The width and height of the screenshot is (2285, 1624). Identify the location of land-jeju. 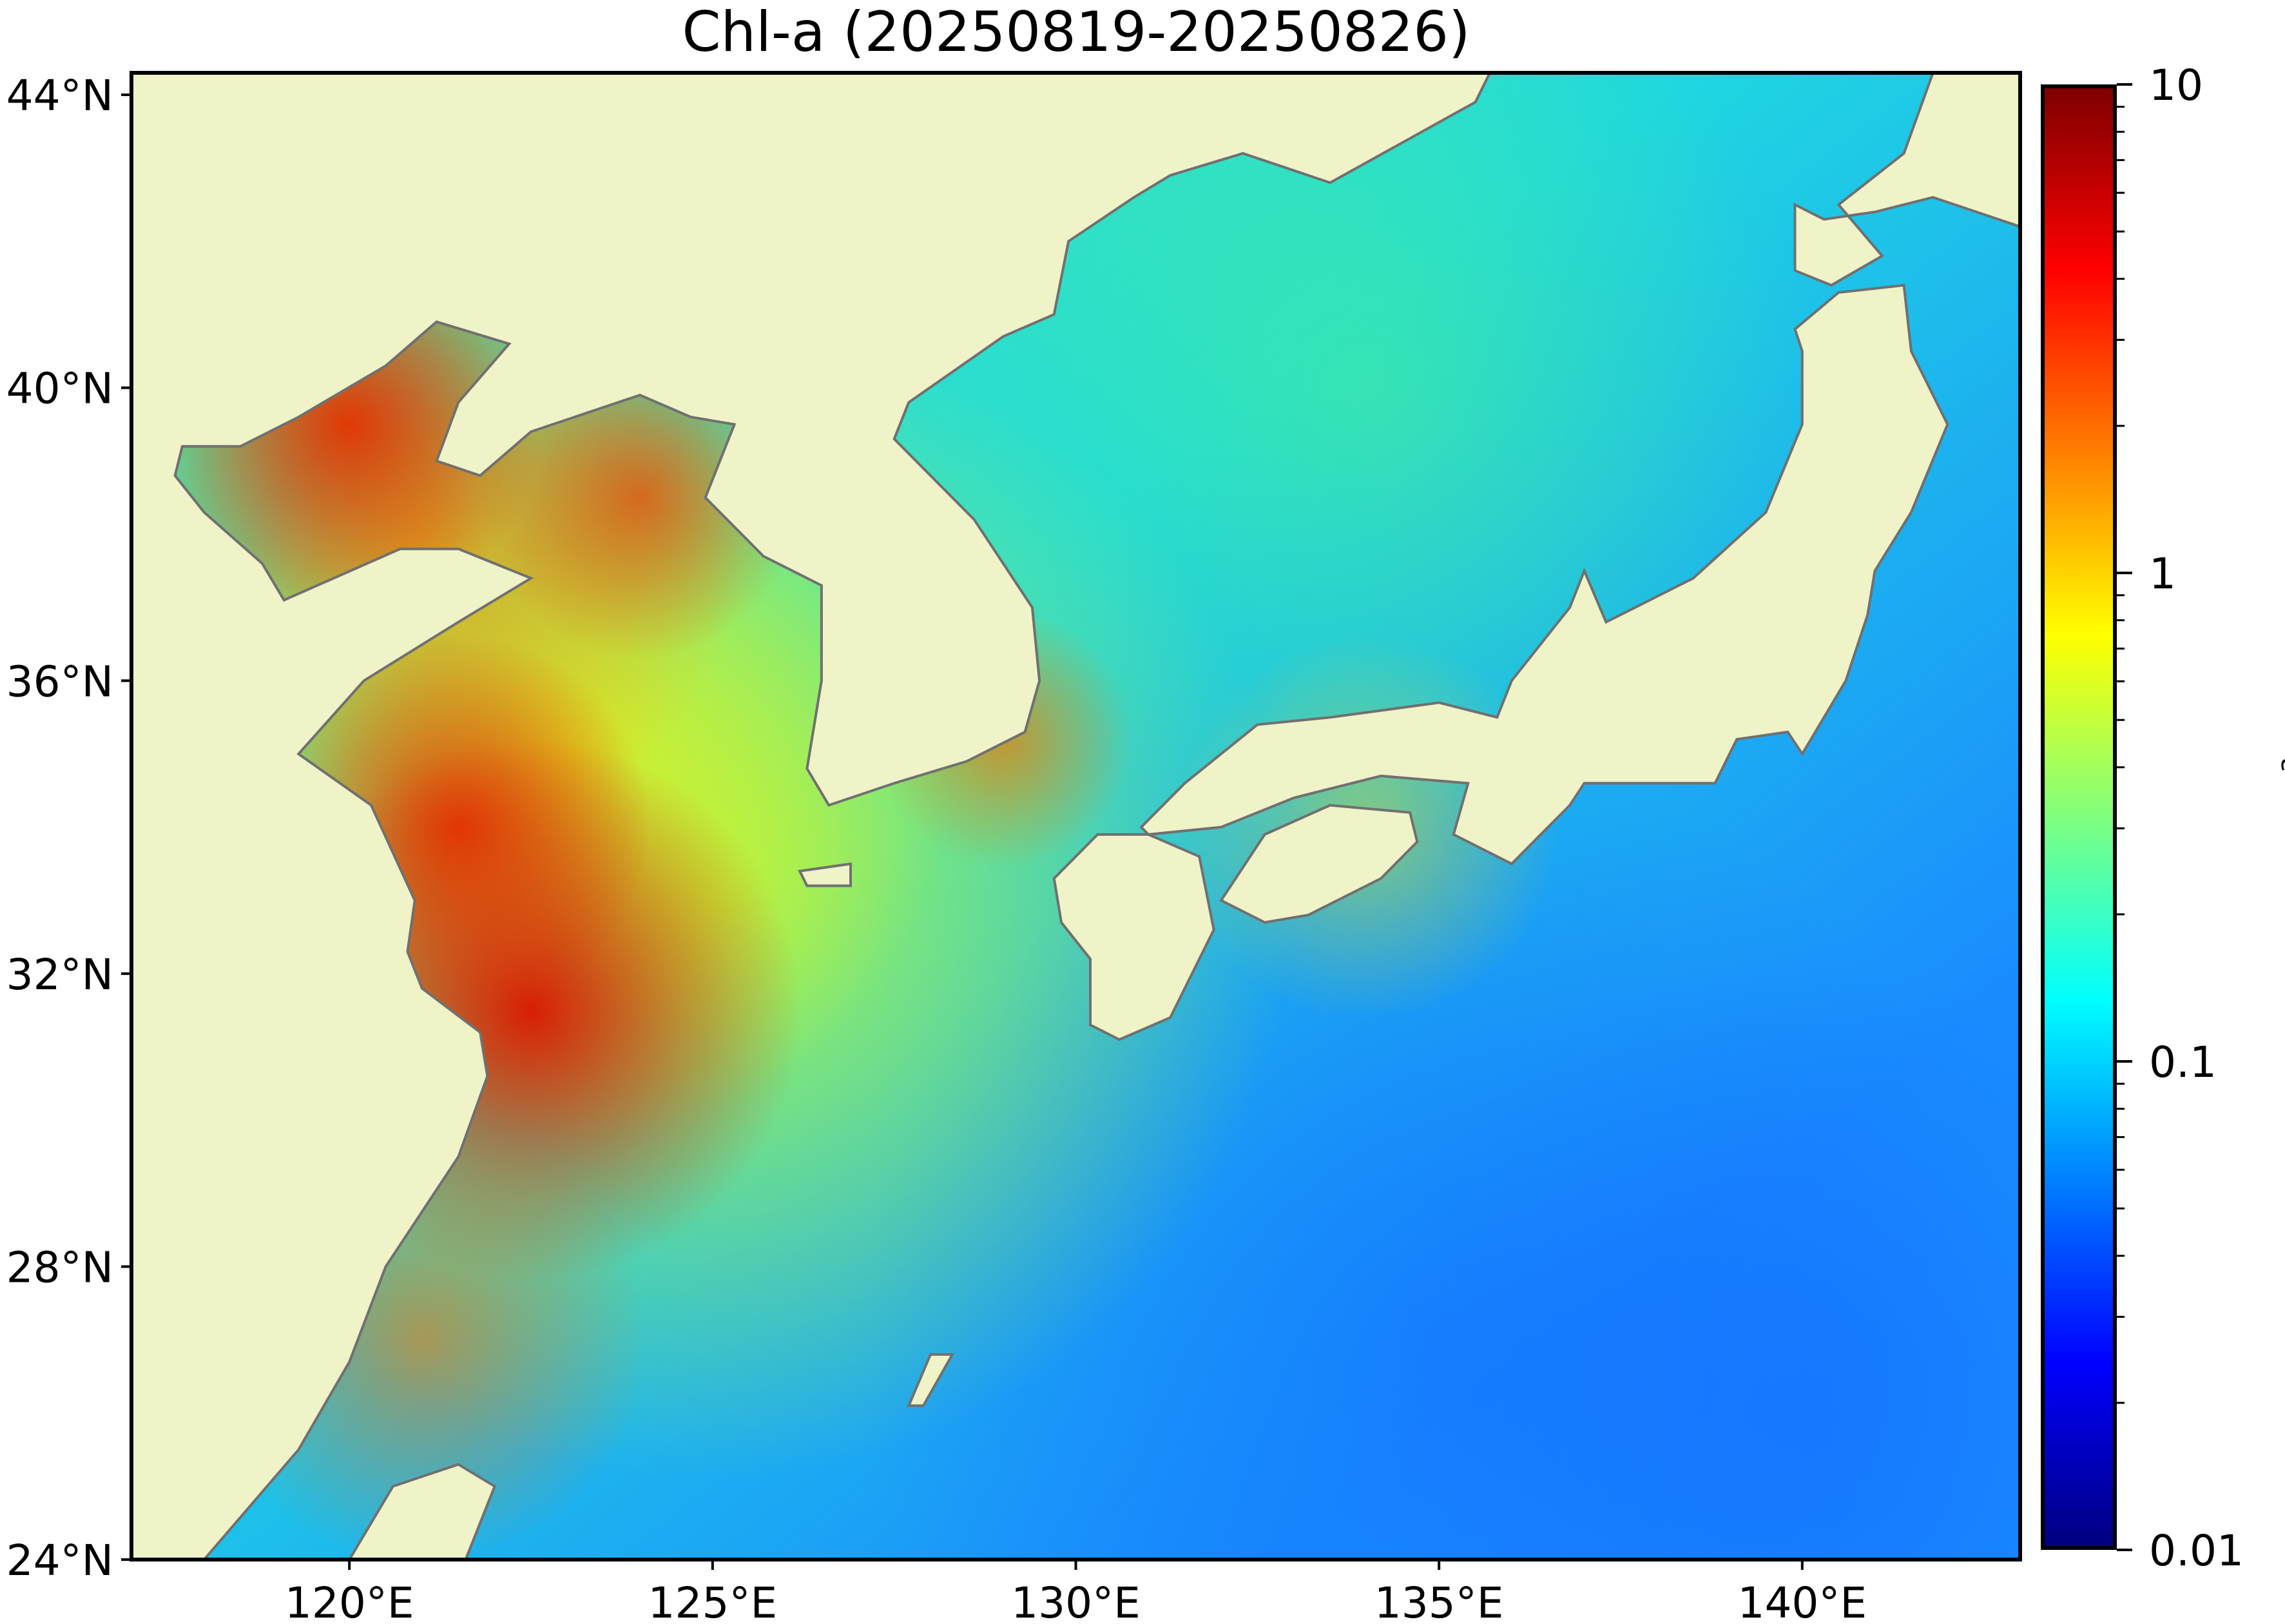
(825, 874).